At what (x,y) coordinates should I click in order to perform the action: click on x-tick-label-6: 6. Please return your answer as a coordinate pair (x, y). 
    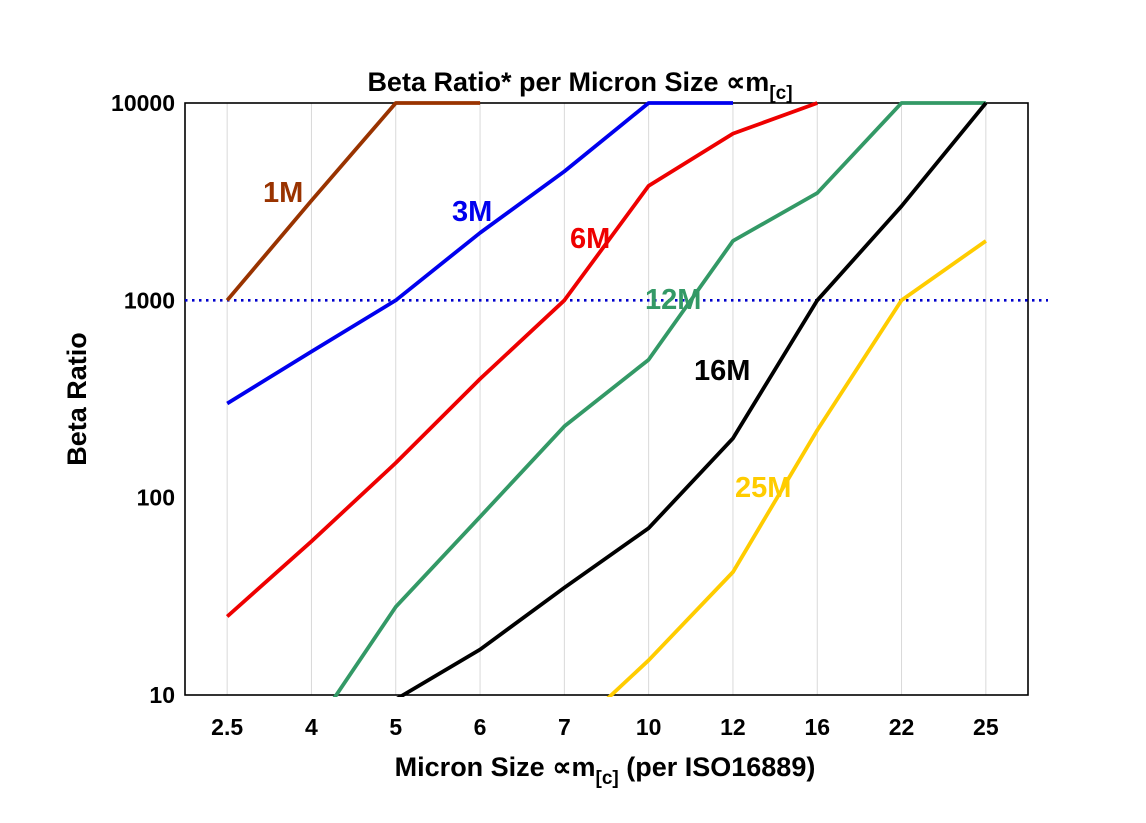
    Looking at the image, I should click on (480, 727).